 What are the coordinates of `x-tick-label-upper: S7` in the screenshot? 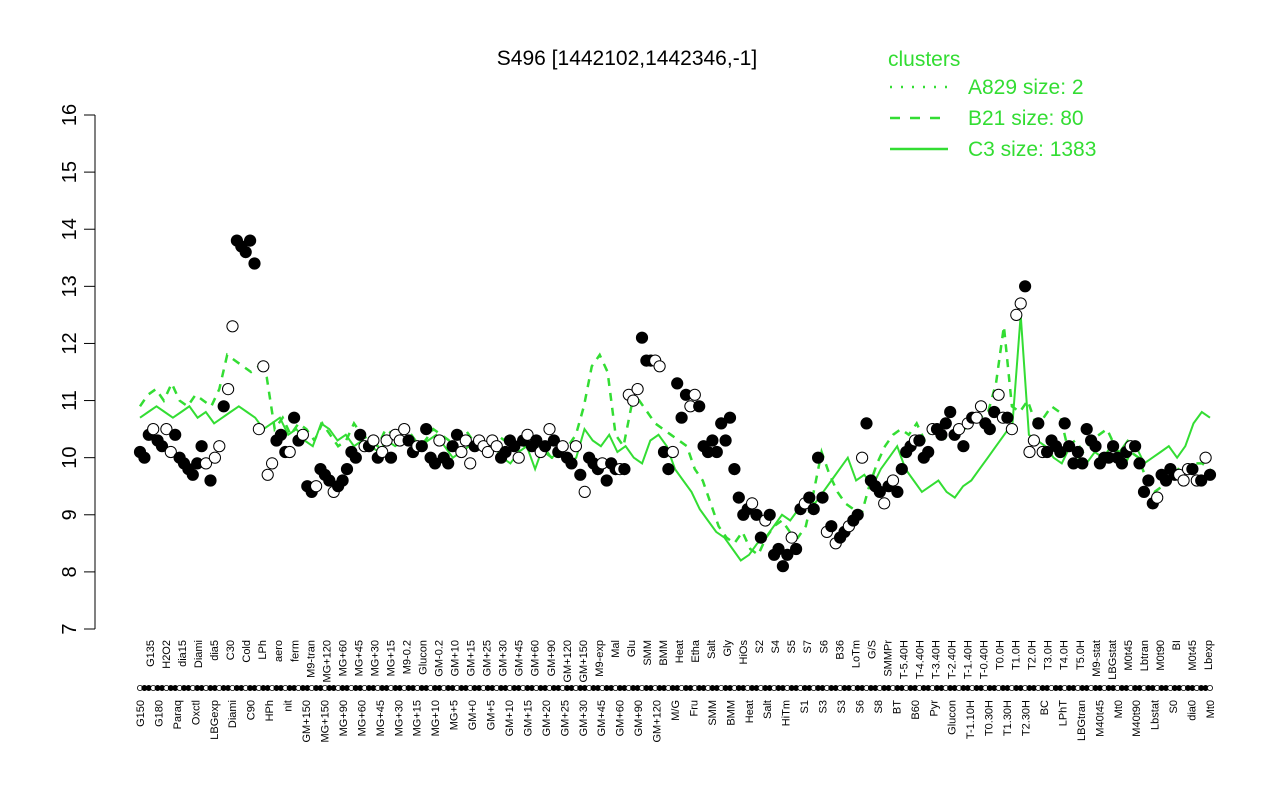 It's located at (808, 646).